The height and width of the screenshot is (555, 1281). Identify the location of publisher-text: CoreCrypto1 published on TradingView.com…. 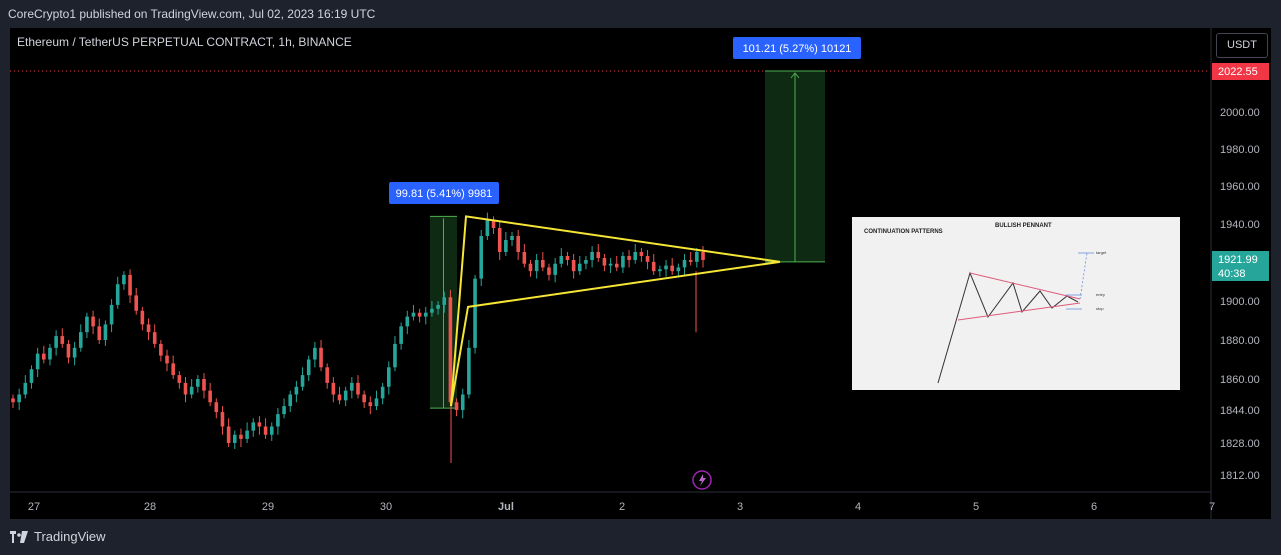
(192, 14).